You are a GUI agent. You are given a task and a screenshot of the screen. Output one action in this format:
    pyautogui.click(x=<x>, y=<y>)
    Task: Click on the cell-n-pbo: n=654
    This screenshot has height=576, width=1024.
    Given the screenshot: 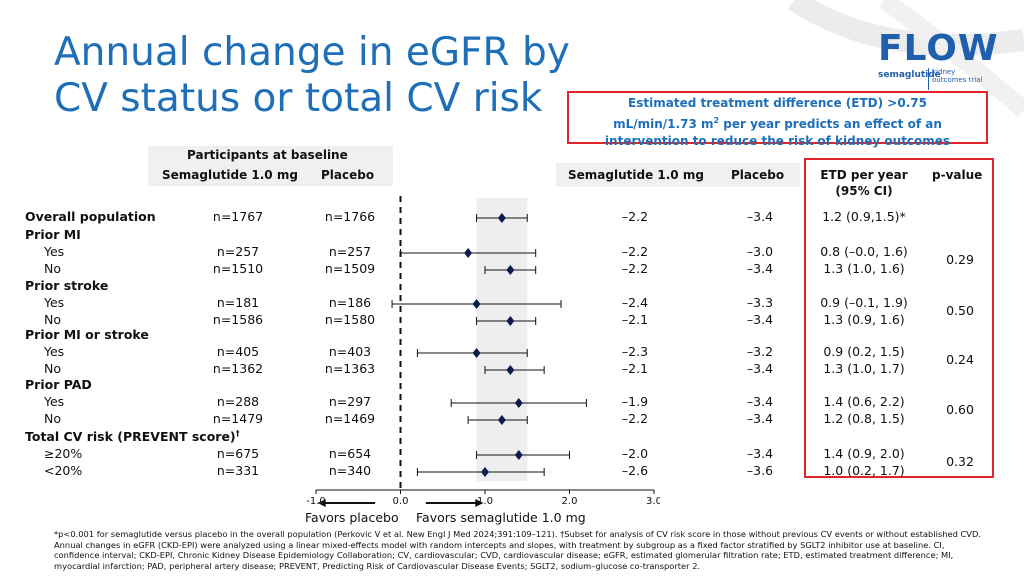 What is the action you would take?
    pyautogui.click(x=350, y=453)
    